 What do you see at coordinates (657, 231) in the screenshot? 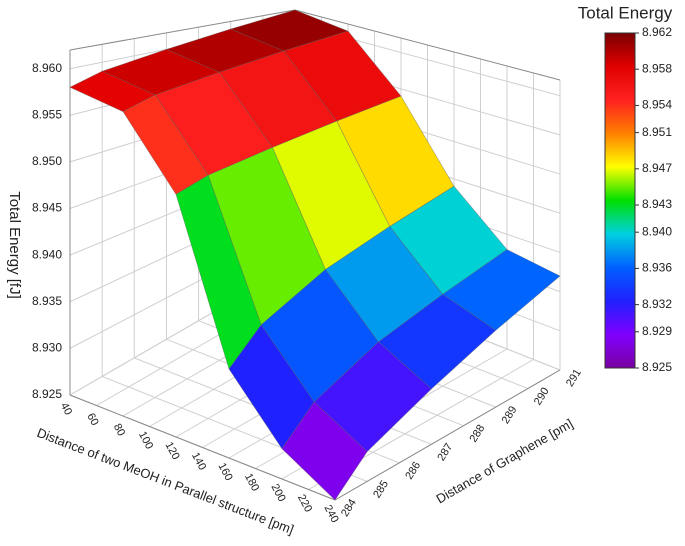
I see `colorbar-tick-label: 8.940` at bounding box center [657, 231].